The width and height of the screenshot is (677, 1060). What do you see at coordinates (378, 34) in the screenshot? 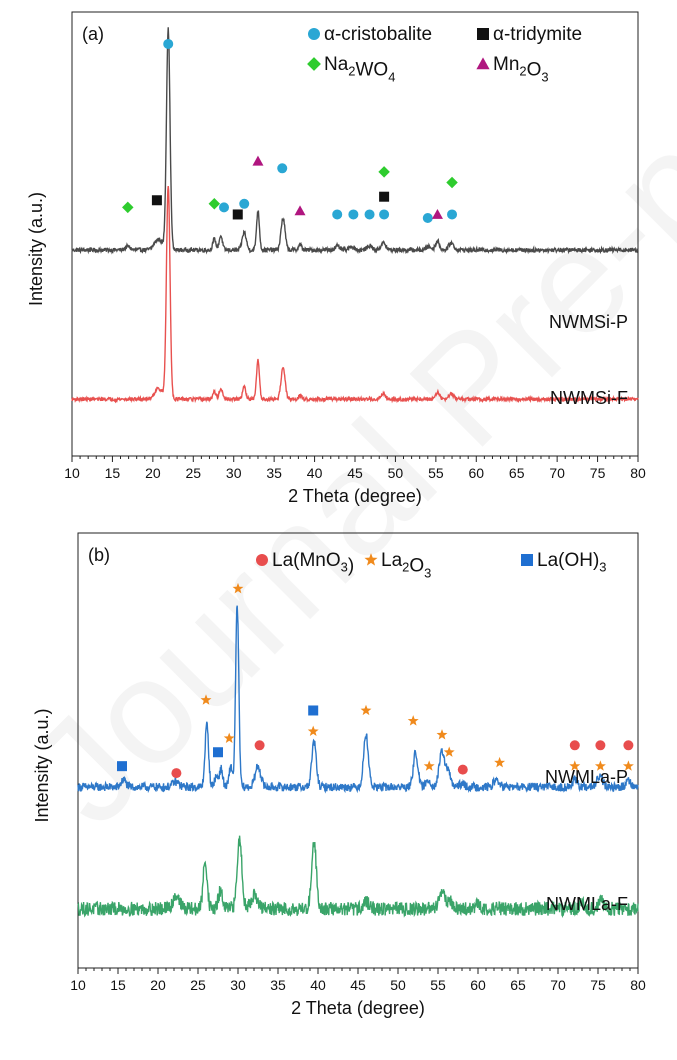
I see `legend-label: α-cristobalite` at bounding box center [378, 34].